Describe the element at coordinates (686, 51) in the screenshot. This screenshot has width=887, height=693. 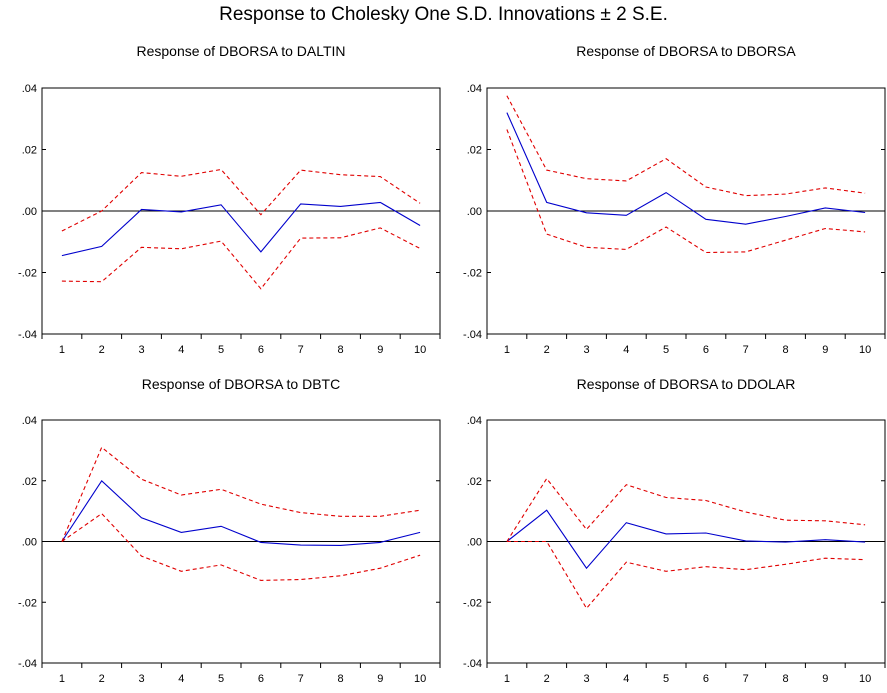
I see `panel-title: Response of DBORSA to DBORSA` at that location.